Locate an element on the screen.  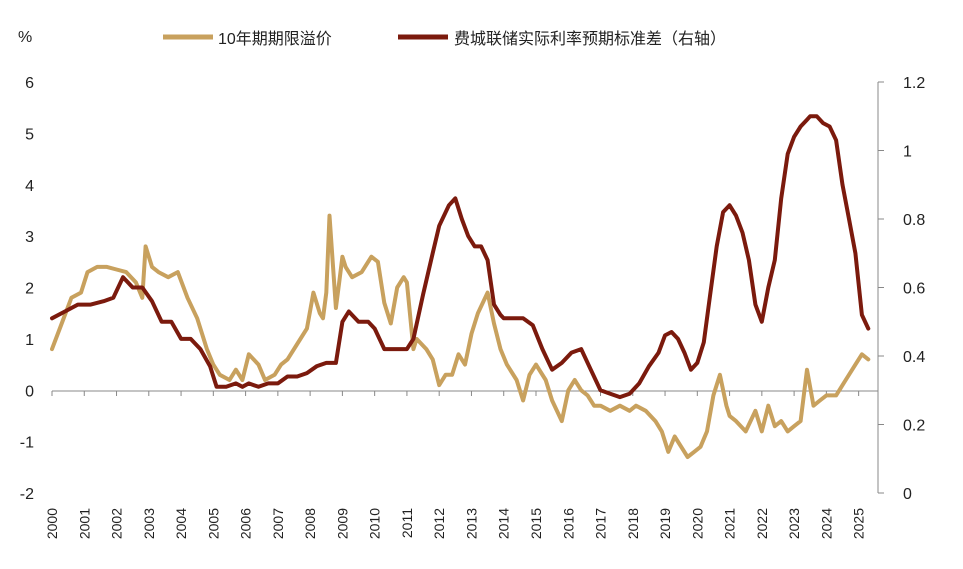
right-tick-label: 0.4 is located at coordinates (914, 357).